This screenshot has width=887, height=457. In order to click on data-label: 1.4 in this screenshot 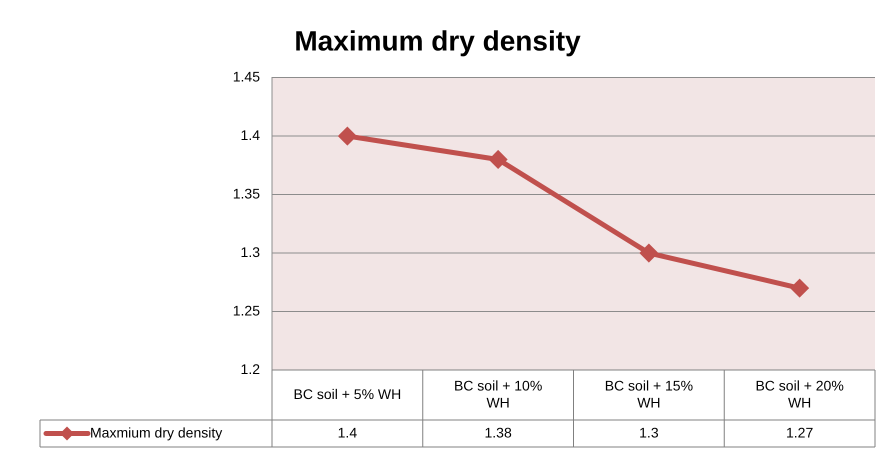, I will do `click(348, 432)`.